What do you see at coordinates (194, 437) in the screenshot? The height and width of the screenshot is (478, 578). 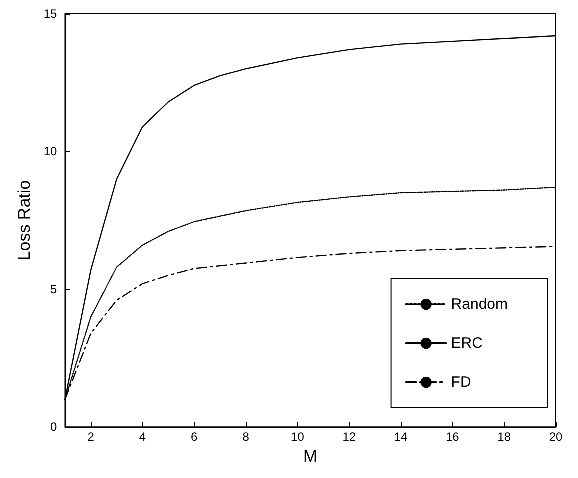 I see `x-tick-label: 6` at bounding box center [194, 437].